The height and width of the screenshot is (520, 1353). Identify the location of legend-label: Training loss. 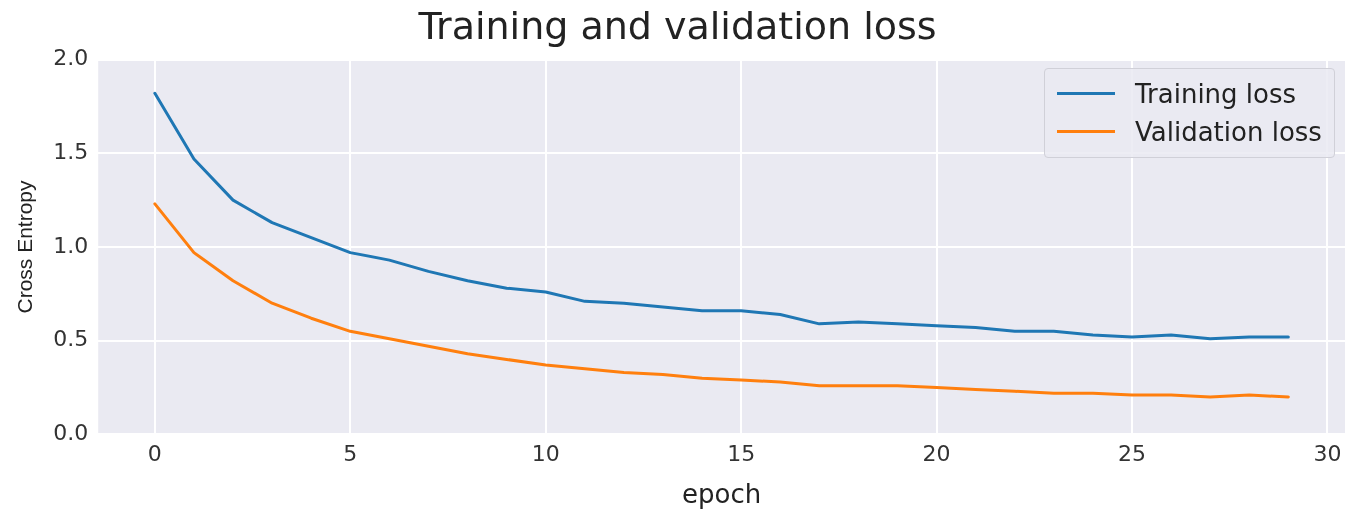
(1216, 94).